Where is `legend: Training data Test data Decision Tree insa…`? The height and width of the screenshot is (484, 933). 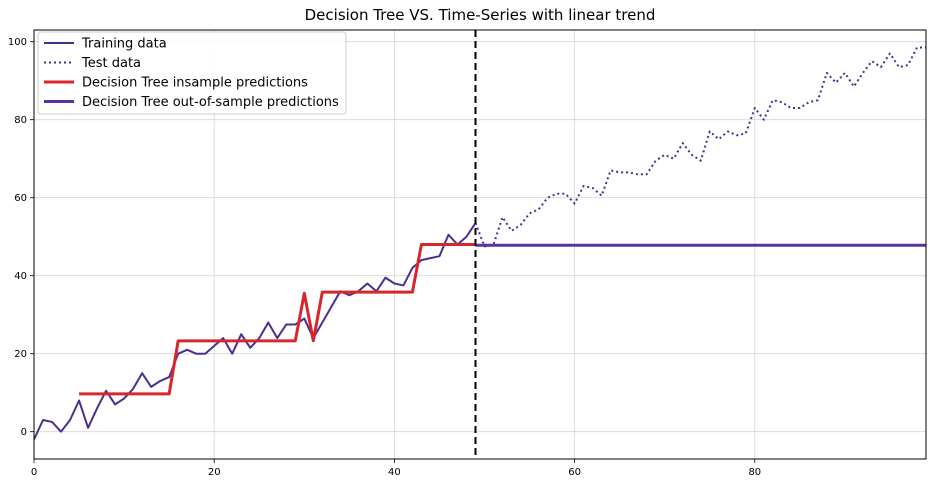
legend: Training data Test data Decision Tree insa… is located at coordinates (192, 73).